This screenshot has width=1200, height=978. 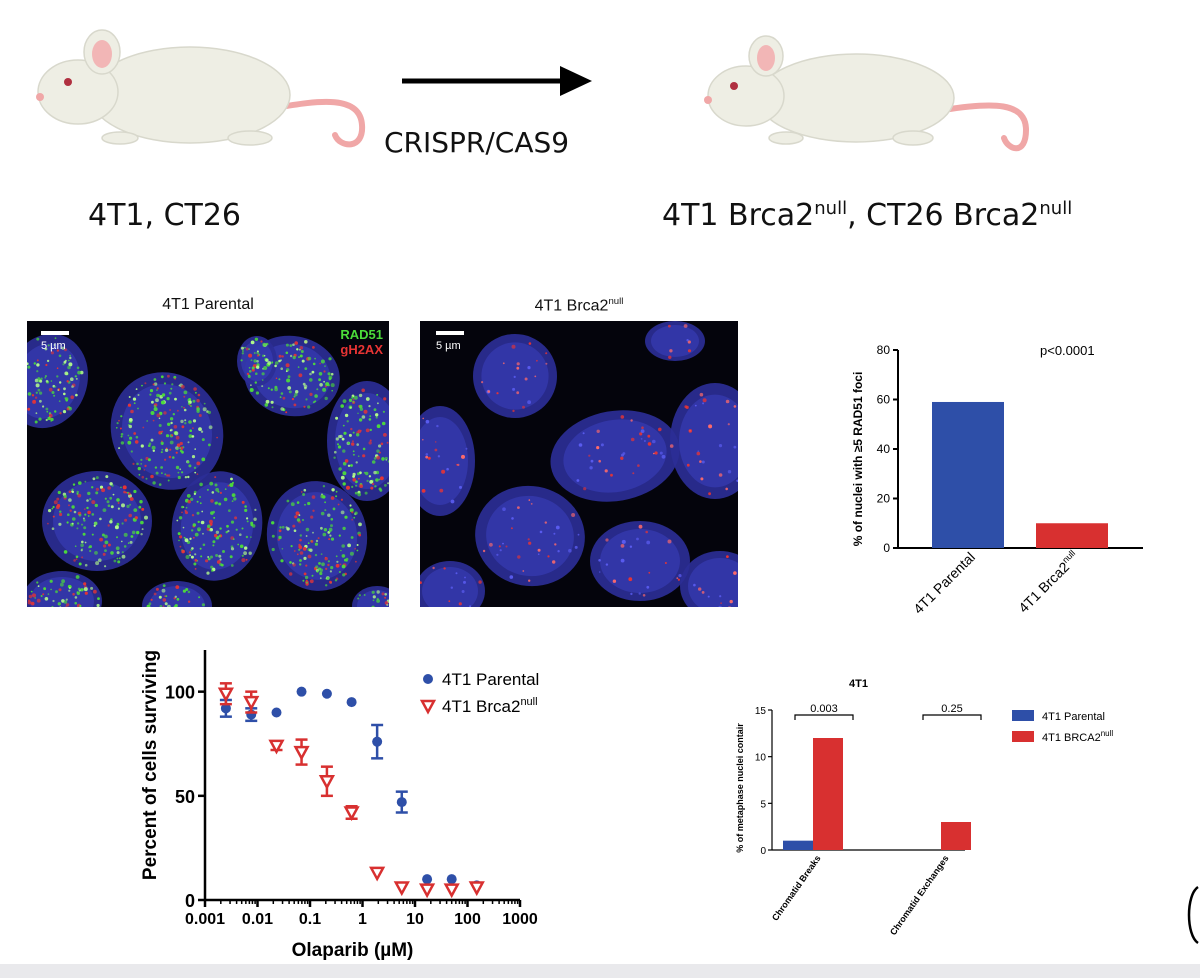 I want to click on x-tick-label: 0.001, so click(x=205, y=919).